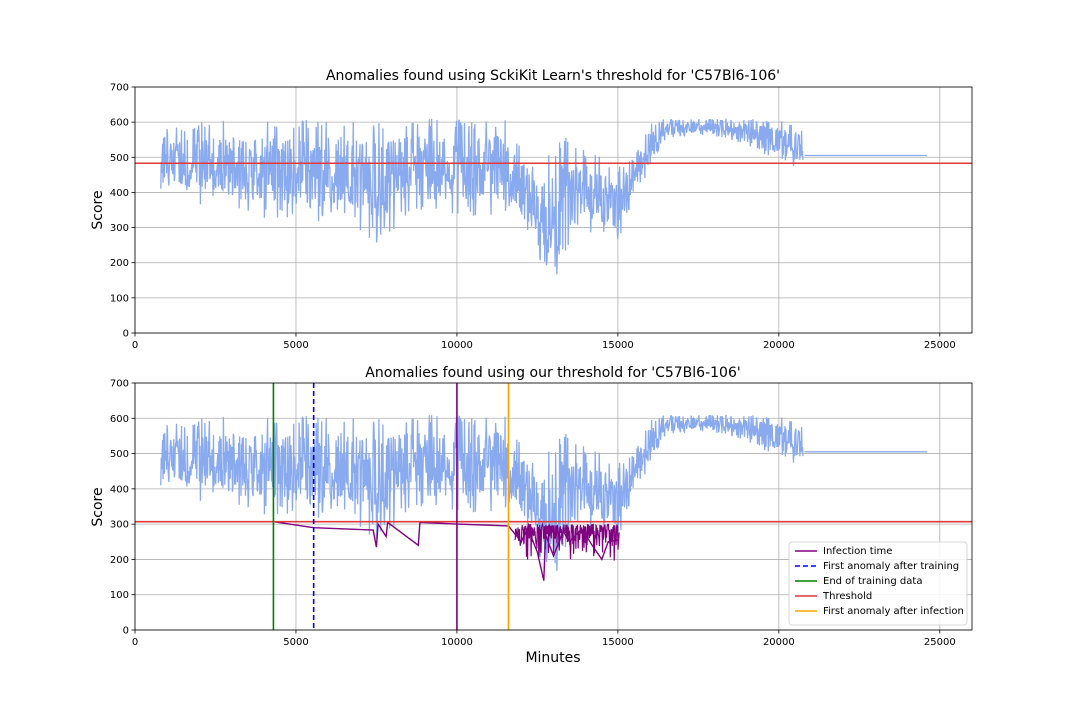 Image resolution: width=1080 pixels, height=720 pixels. Describe the element at coordinates (891, 566) in the screenshot. I see `legend-label: First anomaly after training` at that location.